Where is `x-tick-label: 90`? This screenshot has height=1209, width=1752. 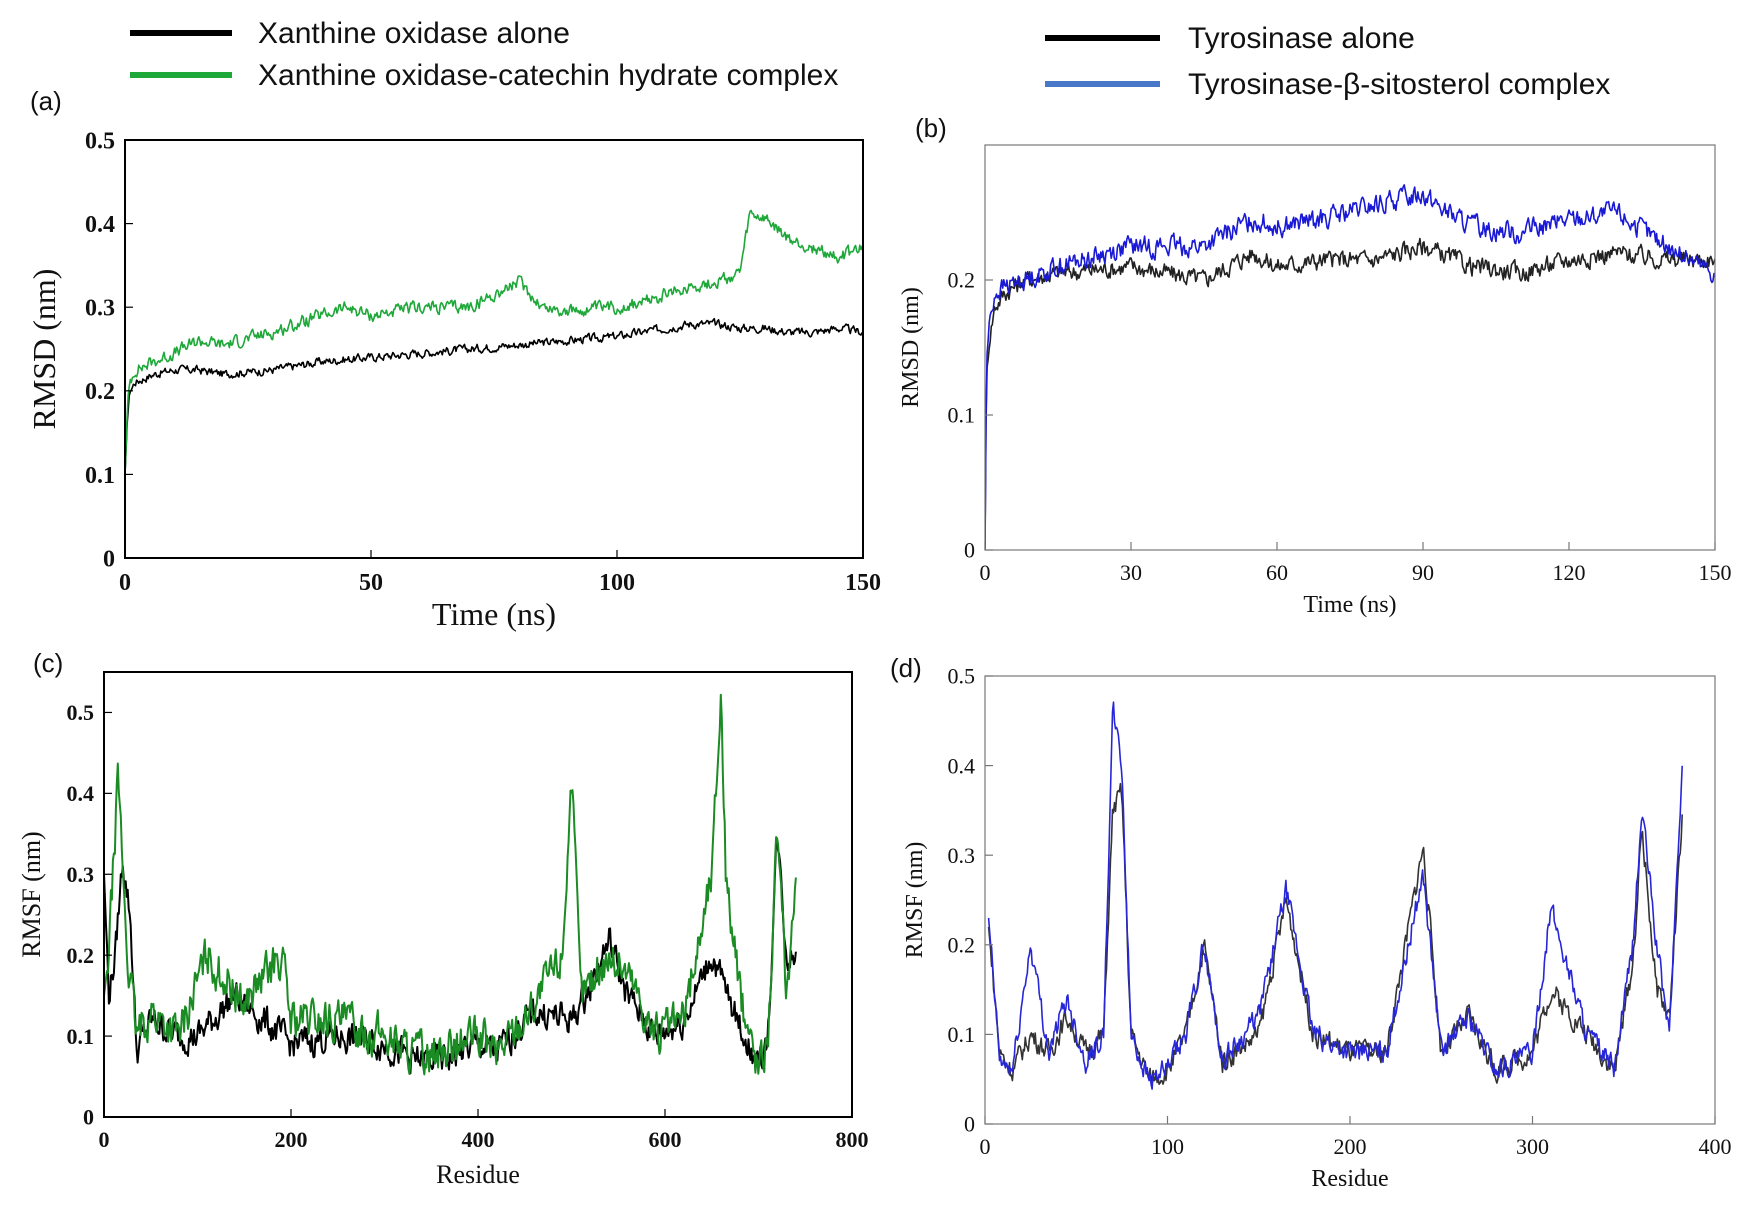
x-tick-label: 90 is located at coordinates (1423, 572).